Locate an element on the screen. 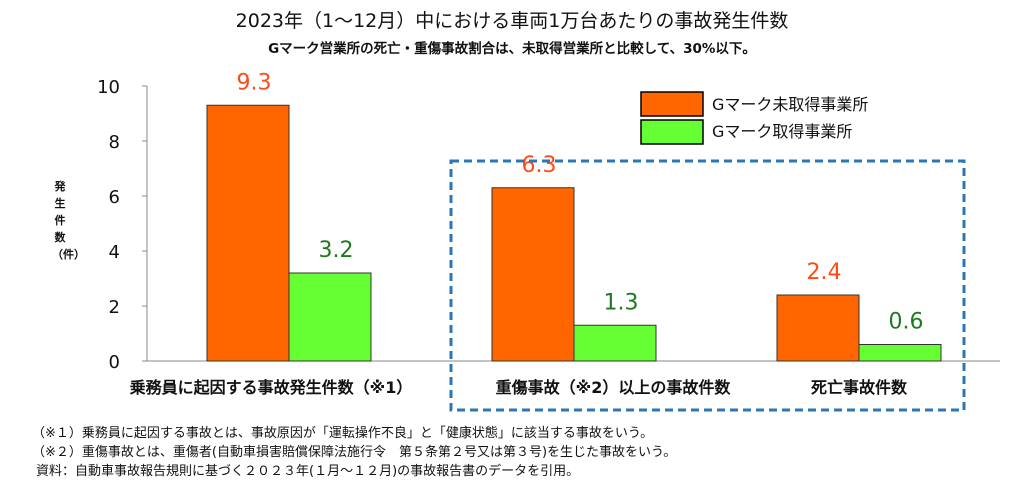 The height and width of the screenshot is (485, 1024). data-label: 1.3 is located at coordinates (621, 302).